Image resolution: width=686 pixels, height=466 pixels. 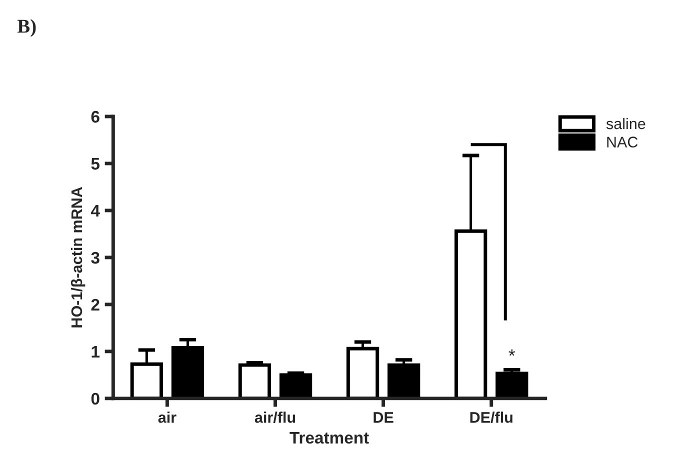 What do you see at coordinates (491, 417) in the screenshot?
I see `x-tick-label: DE/flu` at bounding box center [491, 417].